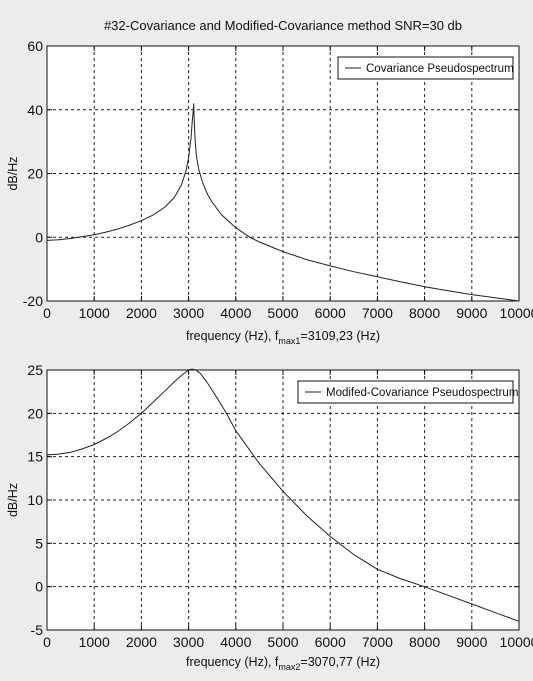 This screenshot has height=681, width=533. Describe the element at coordinates (289, 667) in the screenshot. I see `x-axis-label-subscript: max2` at that location.